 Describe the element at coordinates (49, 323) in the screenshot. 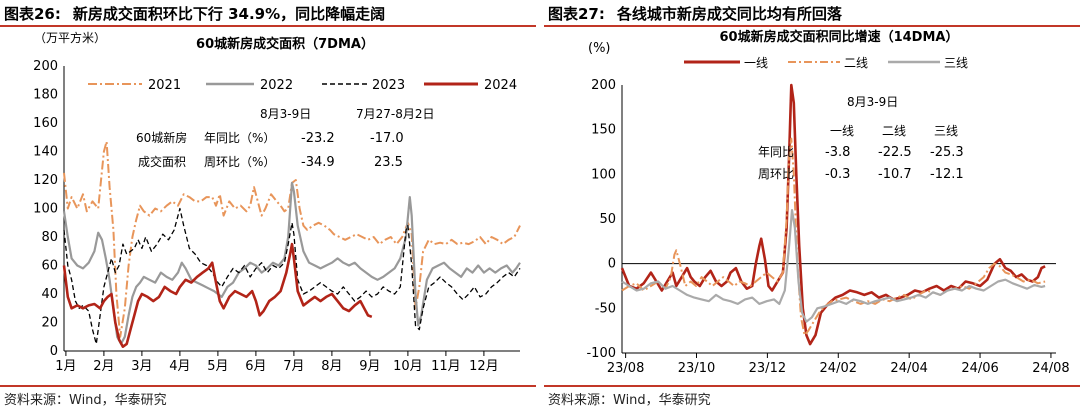

I see `y-tick-label: 20` at that location.